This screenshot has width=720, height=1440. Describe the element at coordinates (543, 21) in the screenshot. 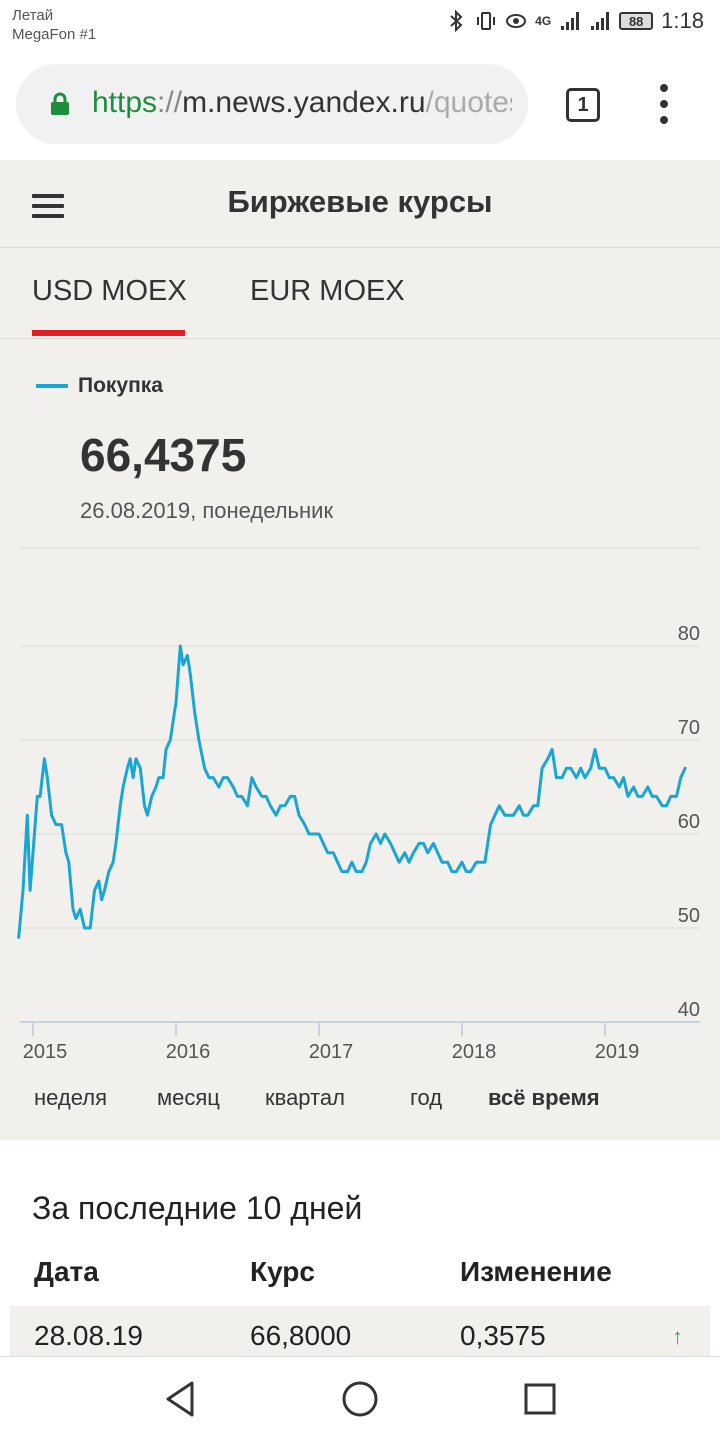

I see `network-type: 4G` at that location.